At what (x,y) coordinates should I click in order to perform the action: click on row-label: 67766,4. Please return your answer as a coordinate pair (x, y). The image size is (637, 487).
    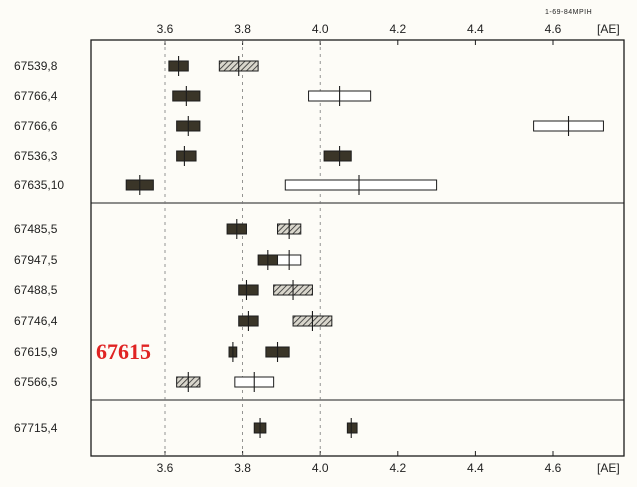
    Looking at the image, I should click on (36, 96).